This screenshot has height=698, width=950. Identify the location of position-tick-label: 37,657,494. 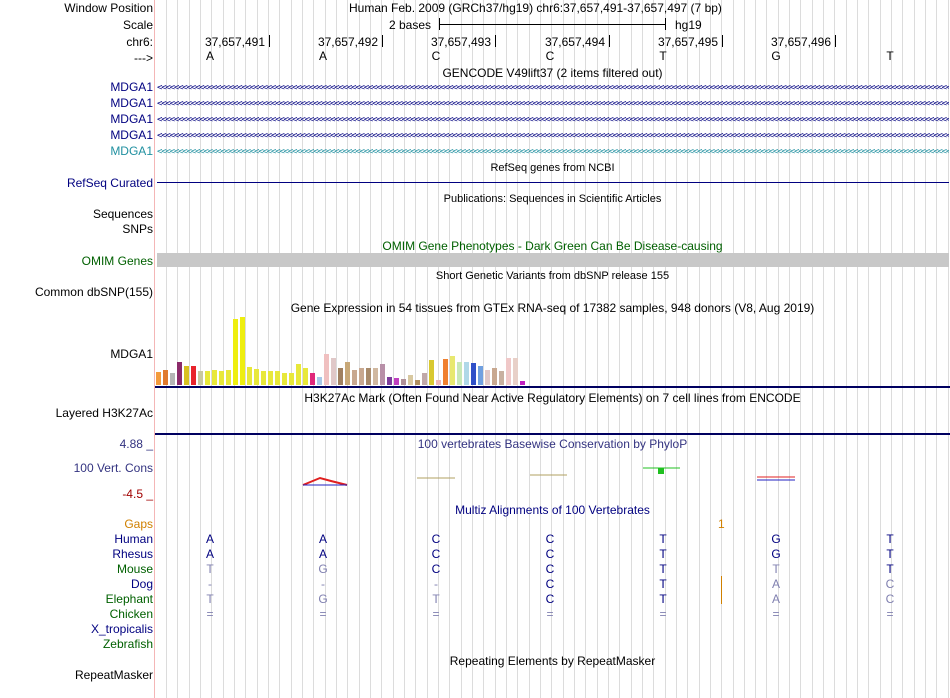
(574, 42).